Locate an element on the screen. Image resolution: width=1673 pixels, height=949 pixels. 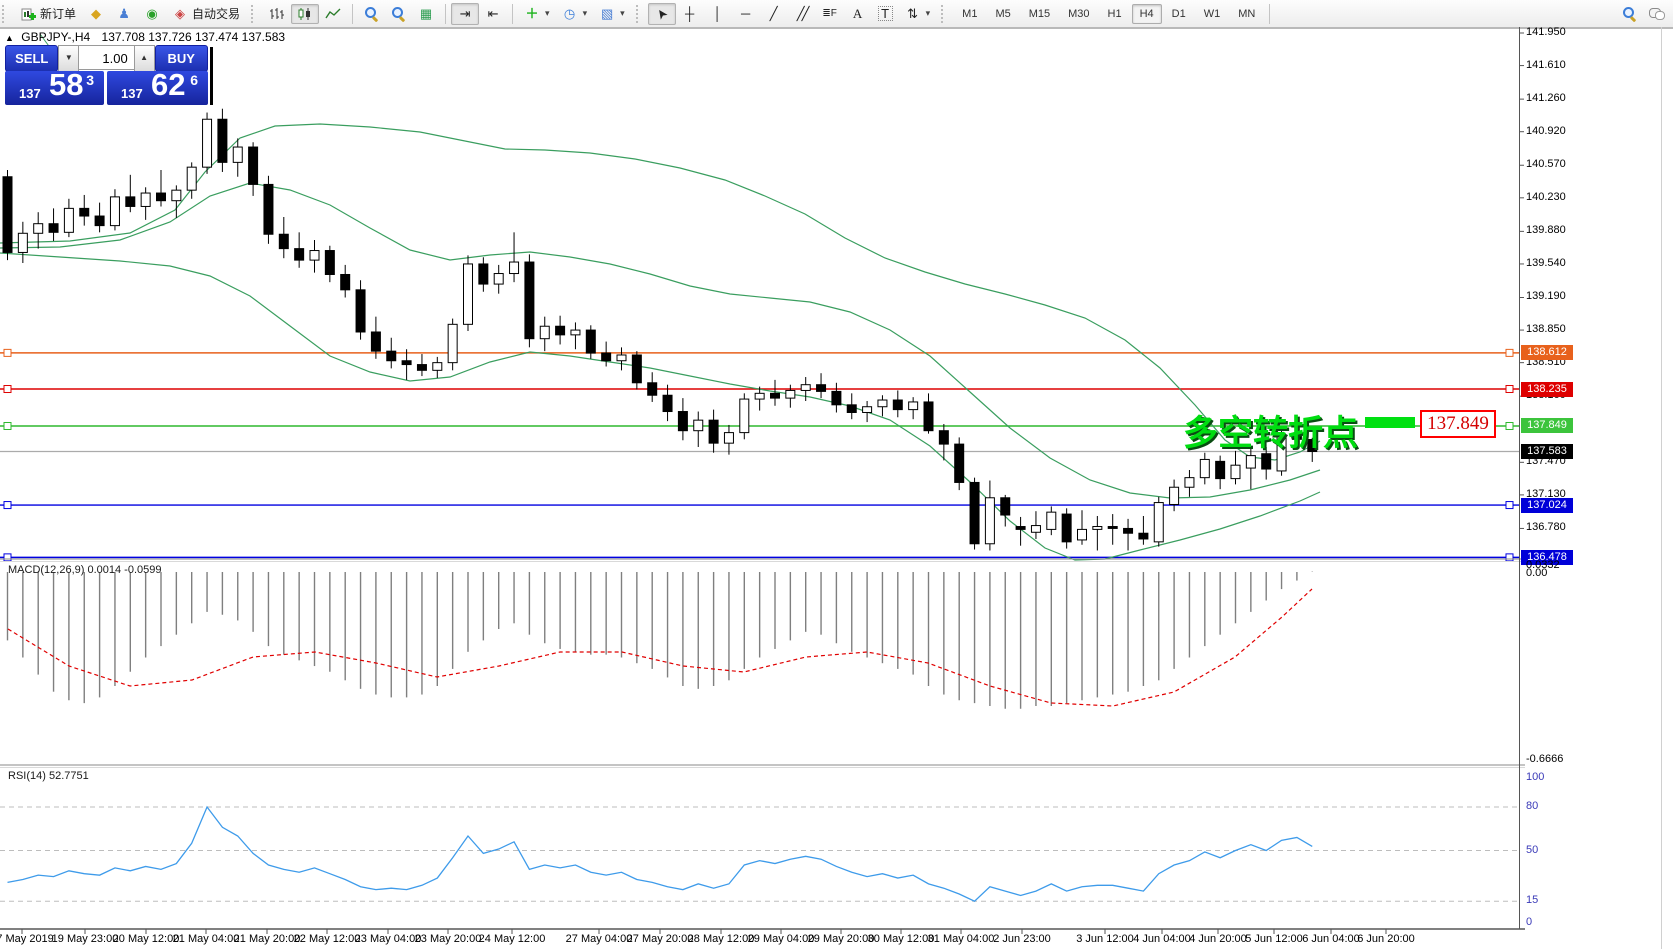
candlestick-chart-button is located at coordinates (305, 13).